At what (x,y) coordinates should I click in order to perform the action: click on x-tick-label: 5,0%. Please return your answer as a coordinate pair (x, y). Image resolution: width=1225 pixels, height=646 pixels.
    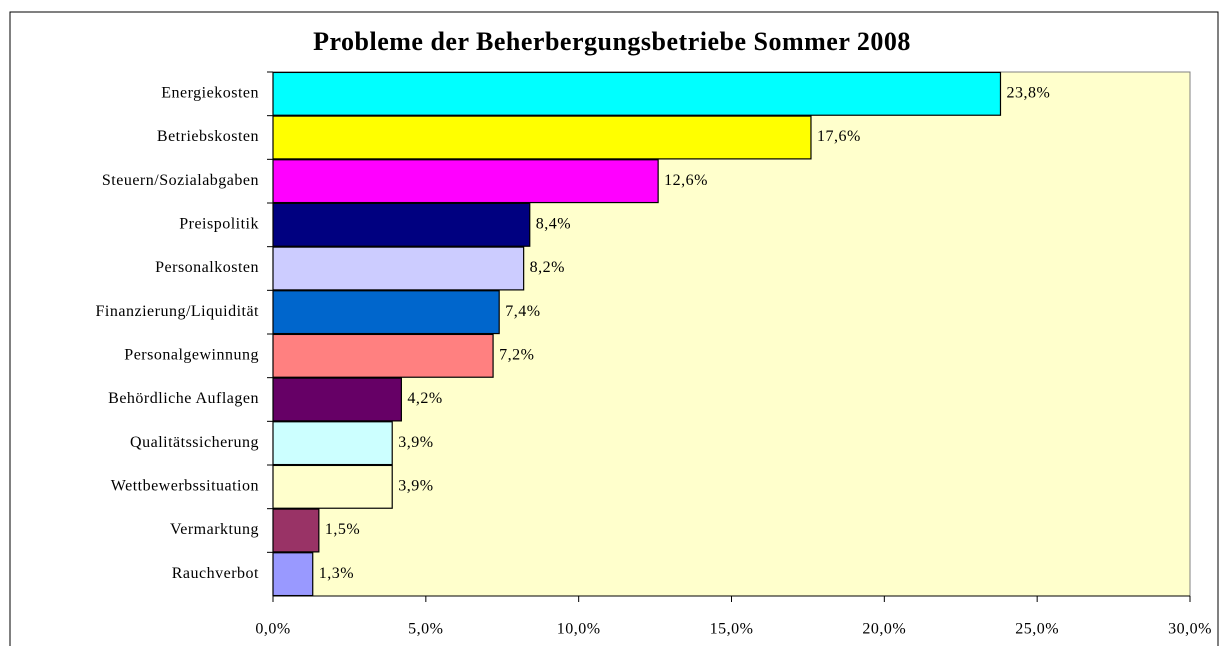
    Looking at the image, I should click on (425, 629).